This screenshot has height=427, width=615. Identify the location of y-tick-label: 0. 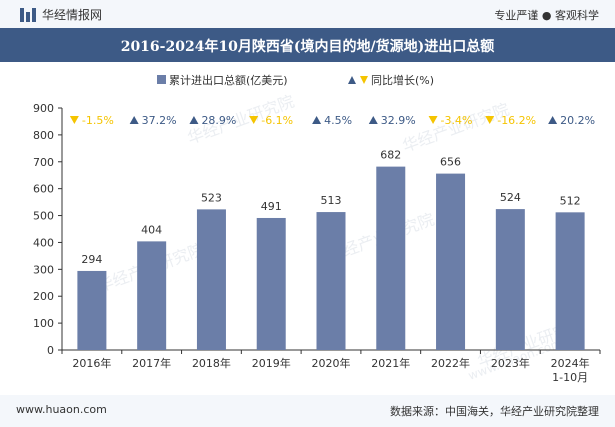
(50, 350).